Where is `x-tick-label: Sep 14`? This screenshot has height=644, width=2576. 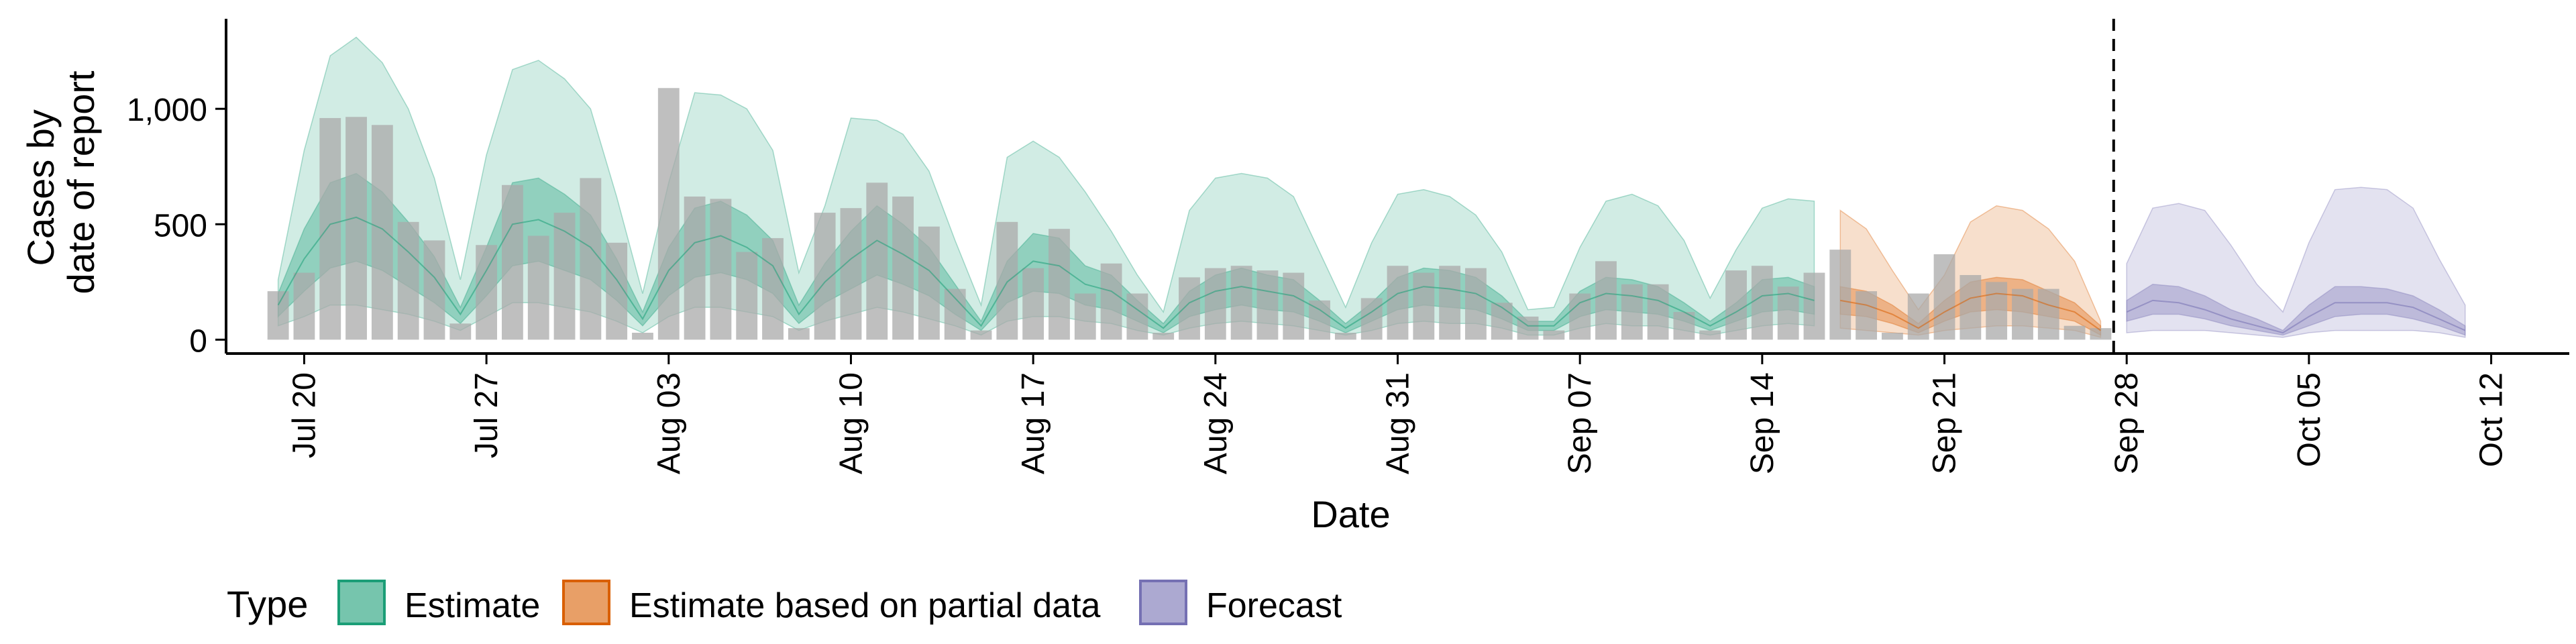 x-tick-label: Sep 14 is located at coordinates (1762, 423).